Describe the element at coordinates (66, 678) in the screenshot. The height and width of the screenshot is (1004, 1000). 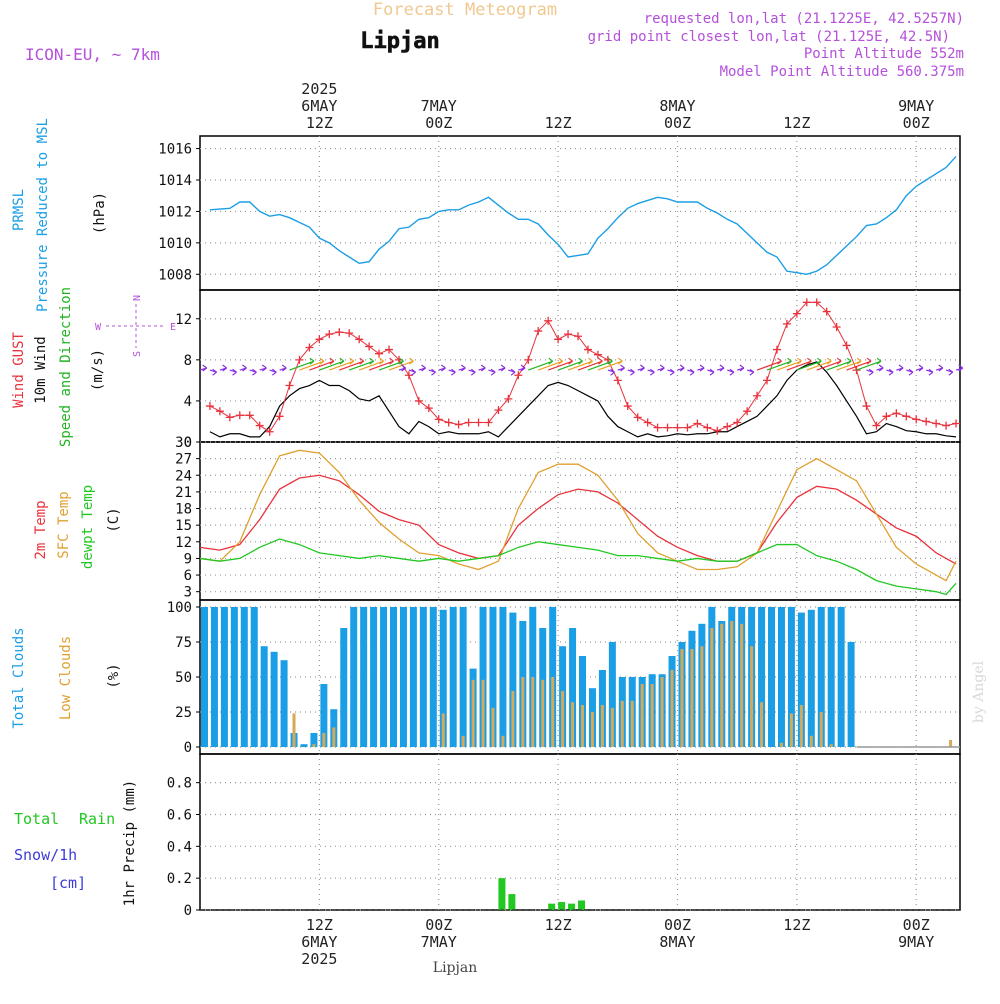
I see `low-clouds-label: Low Clouds` at that location.